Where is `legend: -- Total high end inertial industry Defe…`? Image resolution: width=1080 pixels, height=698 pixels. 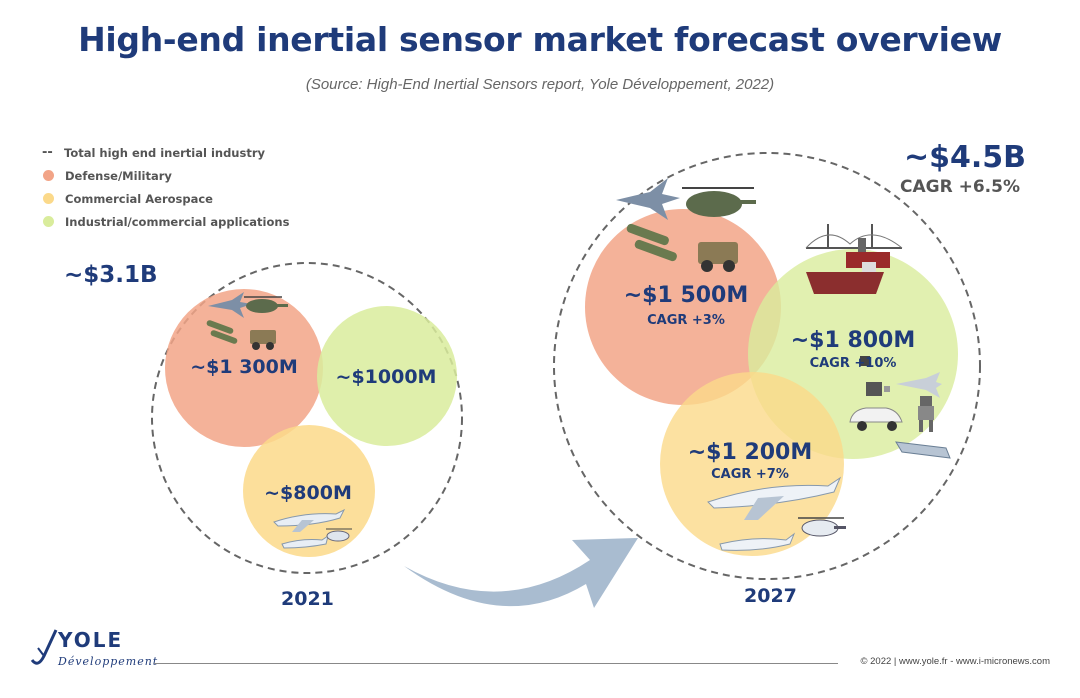
legend: -- Total high end inertial industry Defe… is located at coordinates (165, 187).